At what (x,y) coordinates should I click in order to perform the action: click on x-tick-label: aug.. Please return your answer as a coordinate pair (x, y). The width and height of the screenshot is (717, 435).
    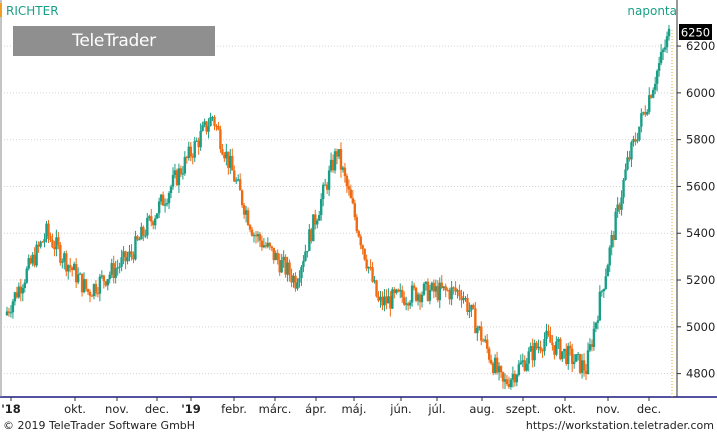
    Looking at the image, I should click on (481, 409).